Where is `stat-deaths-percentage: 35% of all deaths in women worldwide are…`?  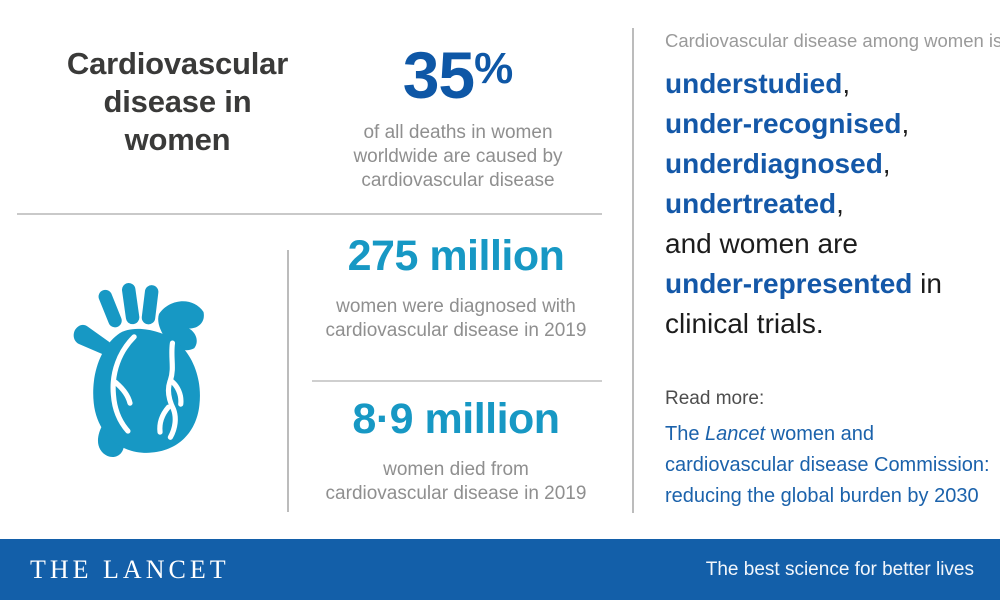 stat-deaths-percentage: 35% of all deaths in women worldwide are… is located at coordinates (458, 114).